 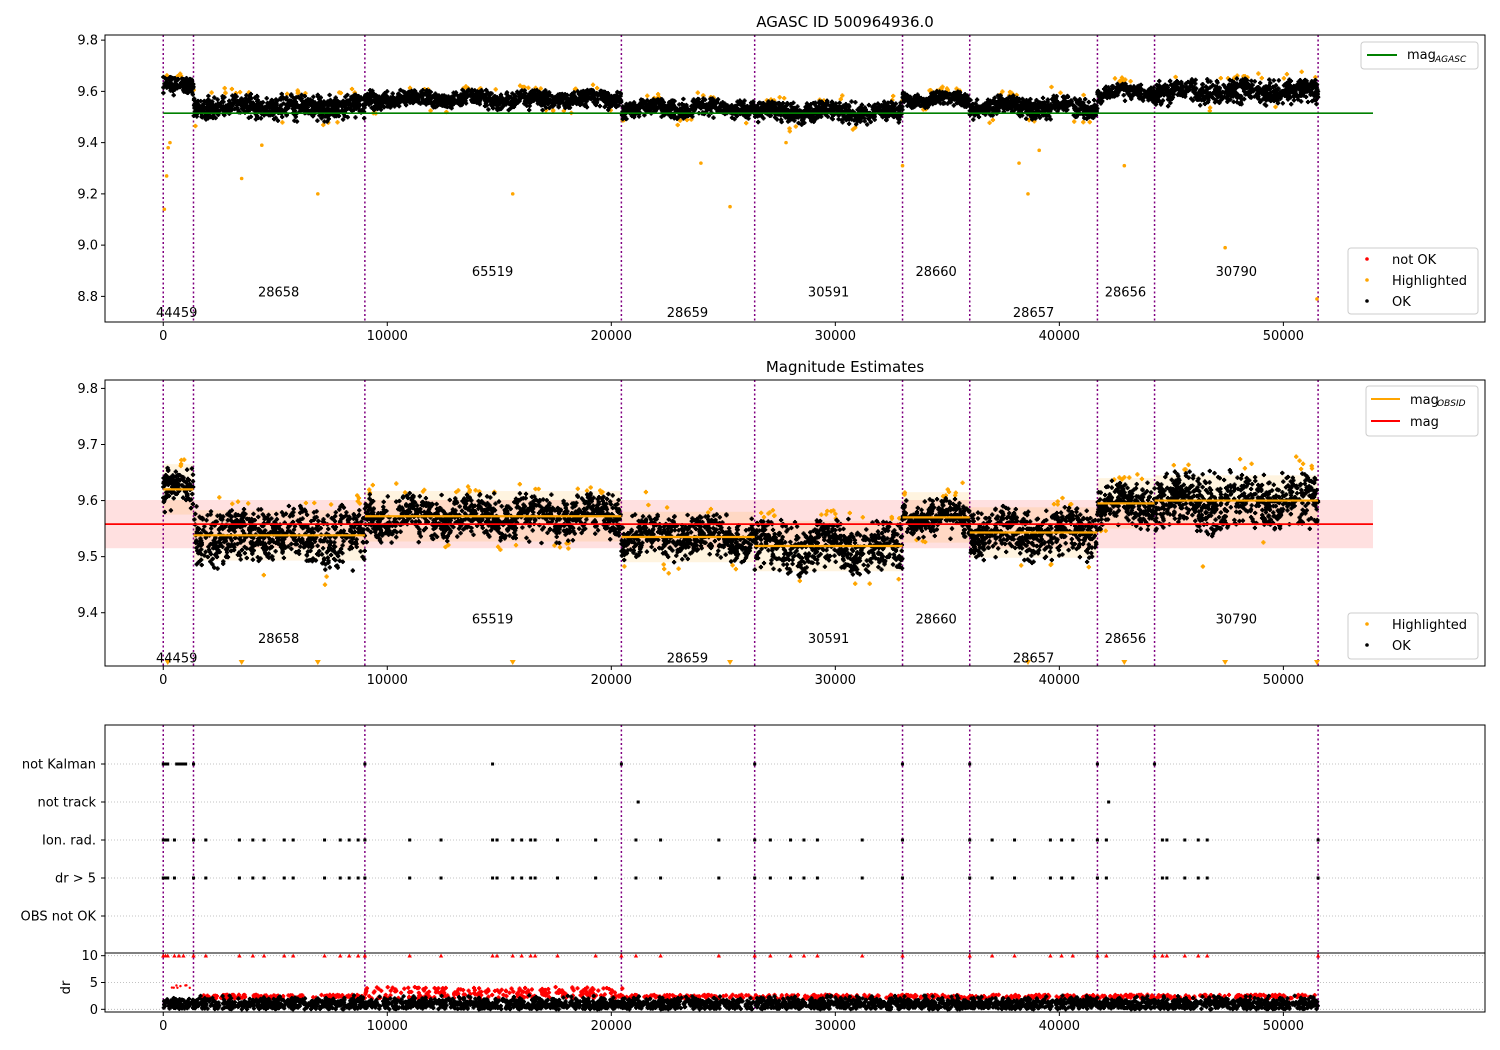 I want to click on legend-dot-swatch, so click(x=1367, y=280).